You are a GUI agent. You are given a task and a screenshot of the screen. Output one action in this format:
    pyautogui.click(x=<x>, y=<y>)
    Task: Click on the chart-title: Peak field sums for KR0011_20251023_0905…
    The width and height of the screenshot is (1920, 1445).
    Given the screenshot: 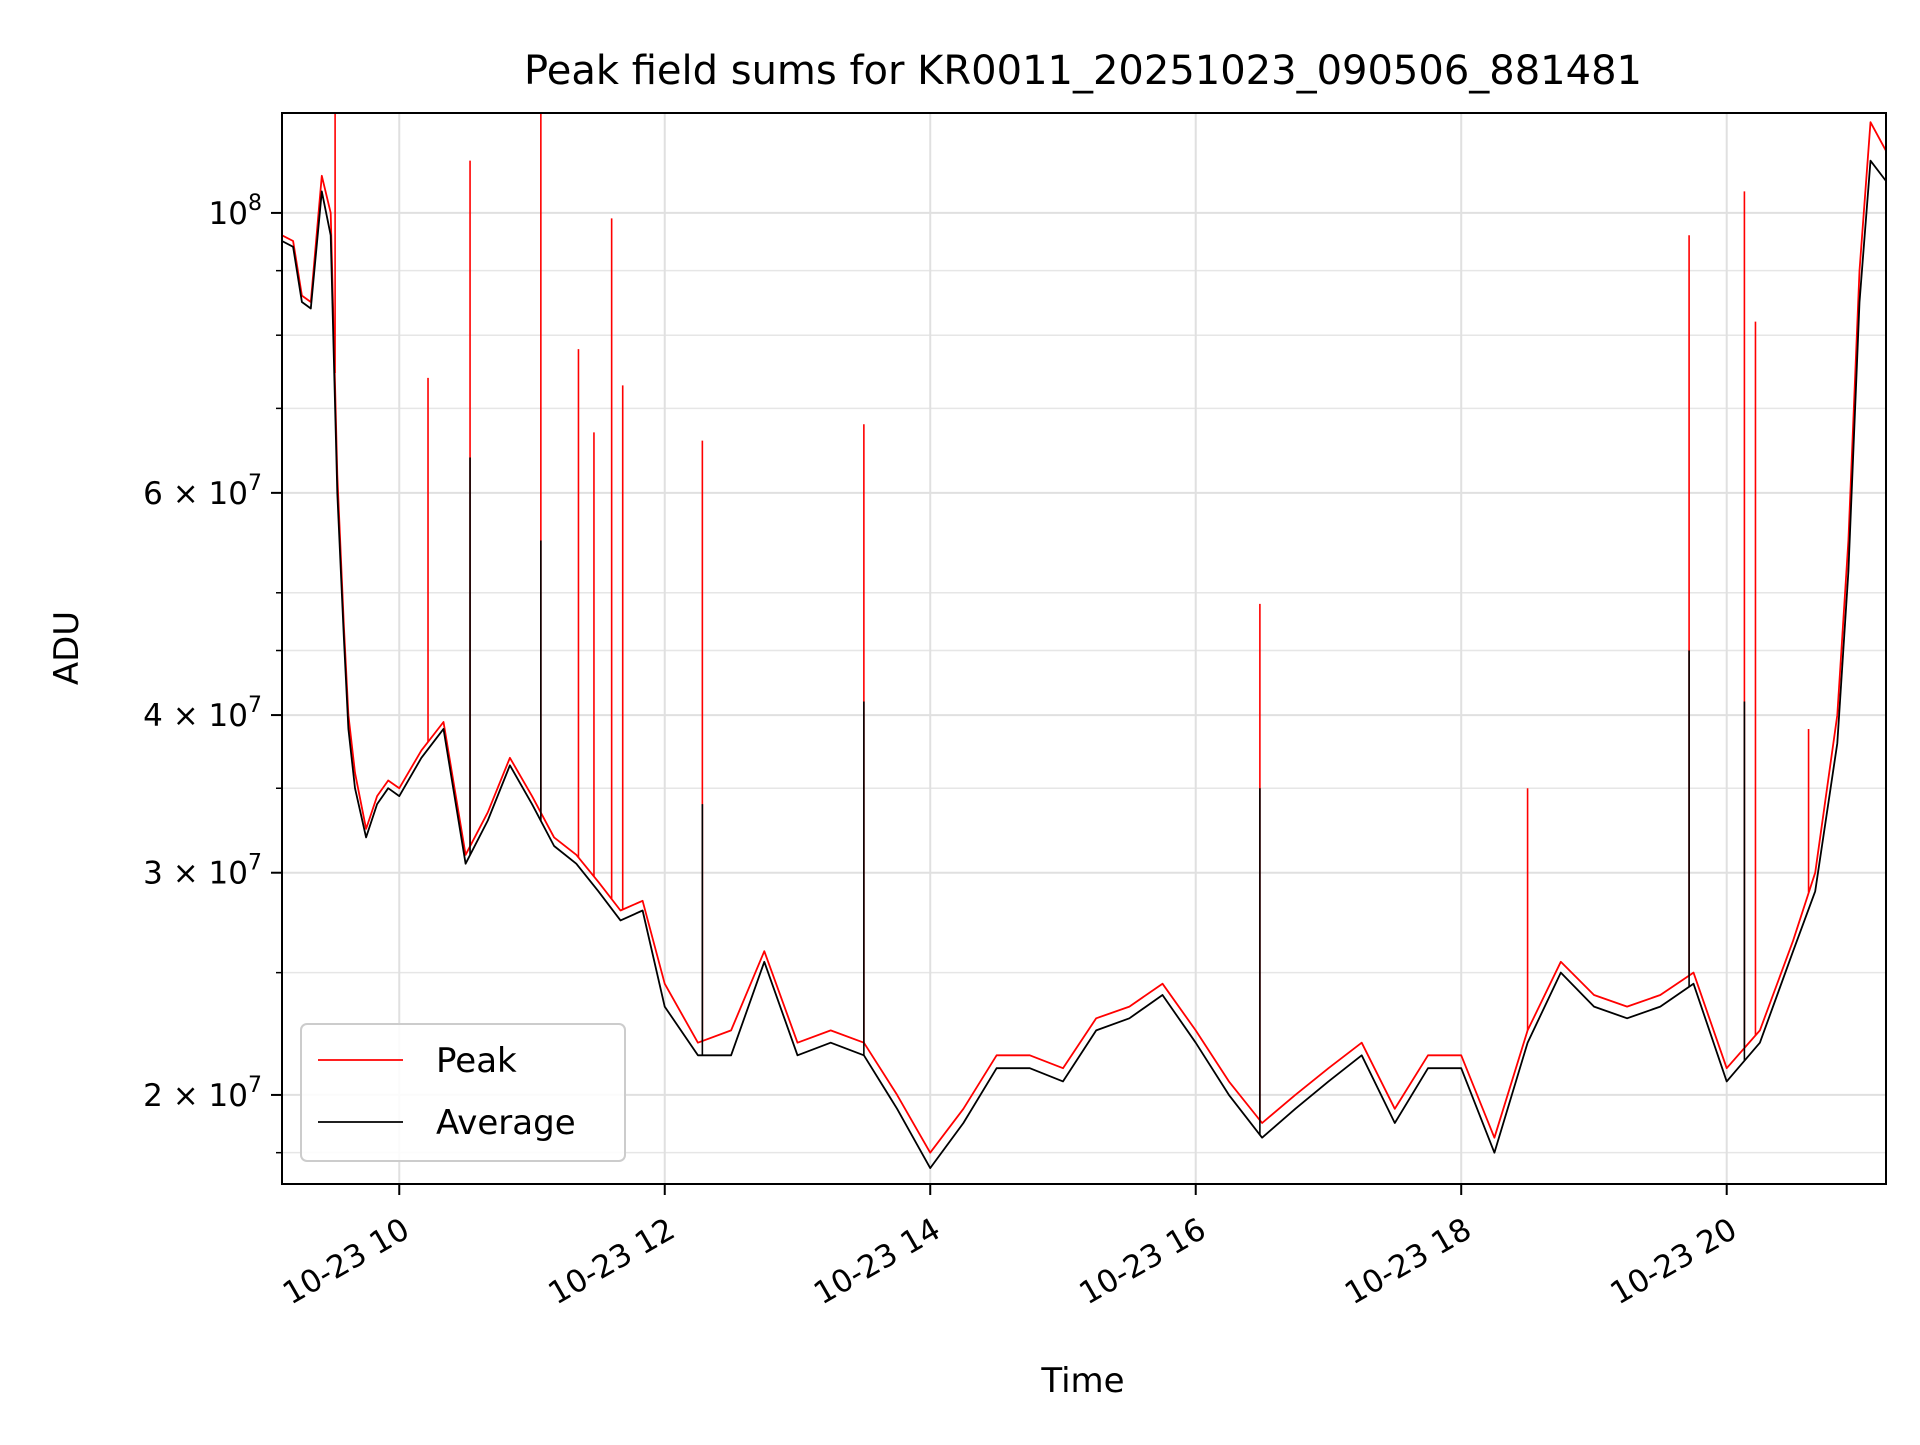 What is the action you would take?
    pyautogui.click(x=1083, y=71)
    